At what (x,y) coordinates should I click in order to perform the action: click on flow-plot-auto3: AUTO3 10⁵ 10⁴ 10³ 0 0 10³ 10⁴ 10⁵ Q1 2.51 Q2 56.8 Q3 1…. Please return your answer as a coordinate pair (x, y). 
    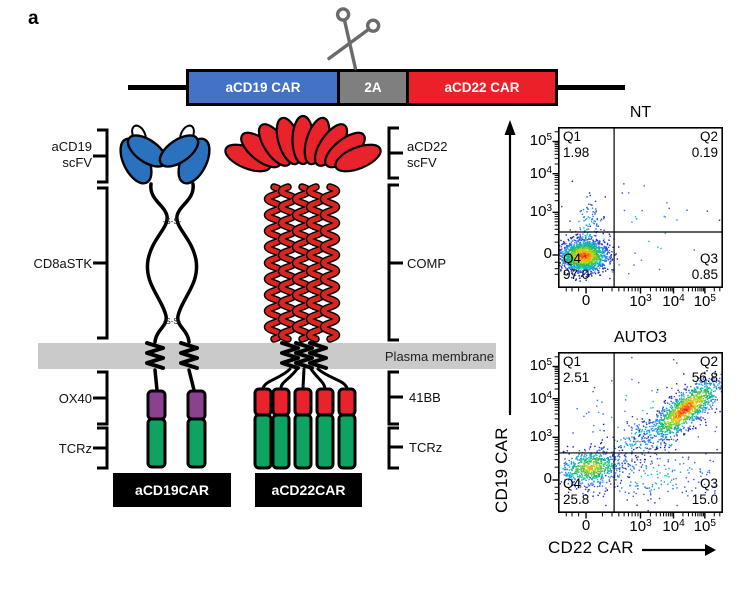
    Looking at the image, I should click on (626, 432).